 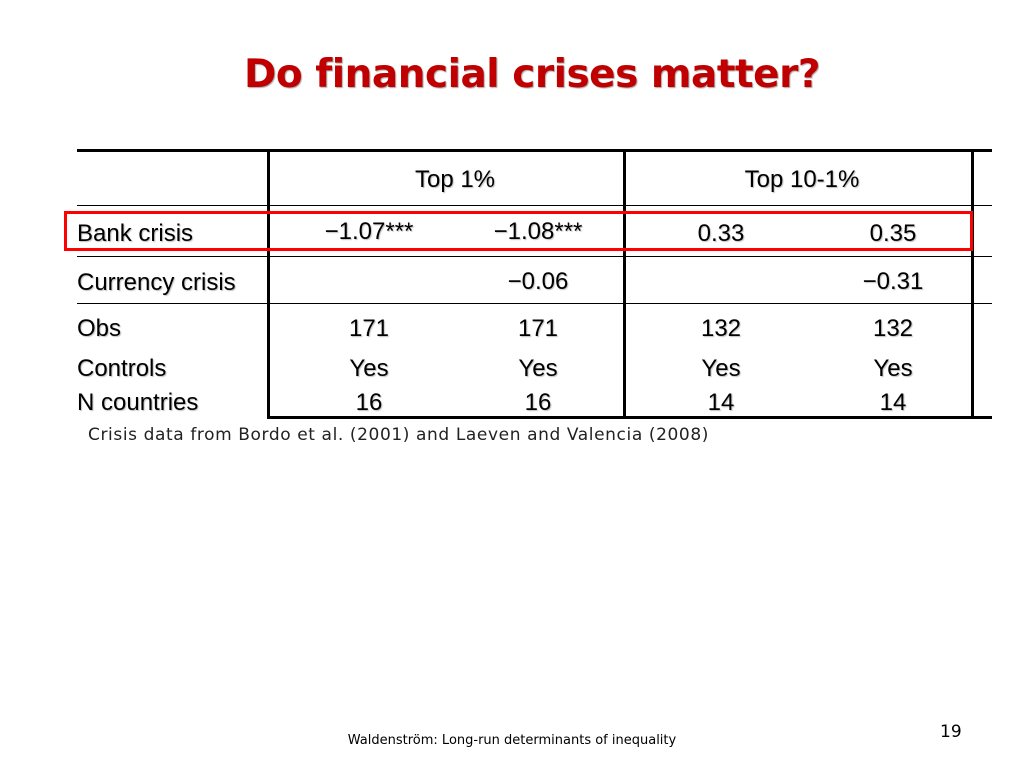 What do you see at coordinates (534, 150) in the screenshot?
I see `table-top-rule` at bounding box center [534, 150].